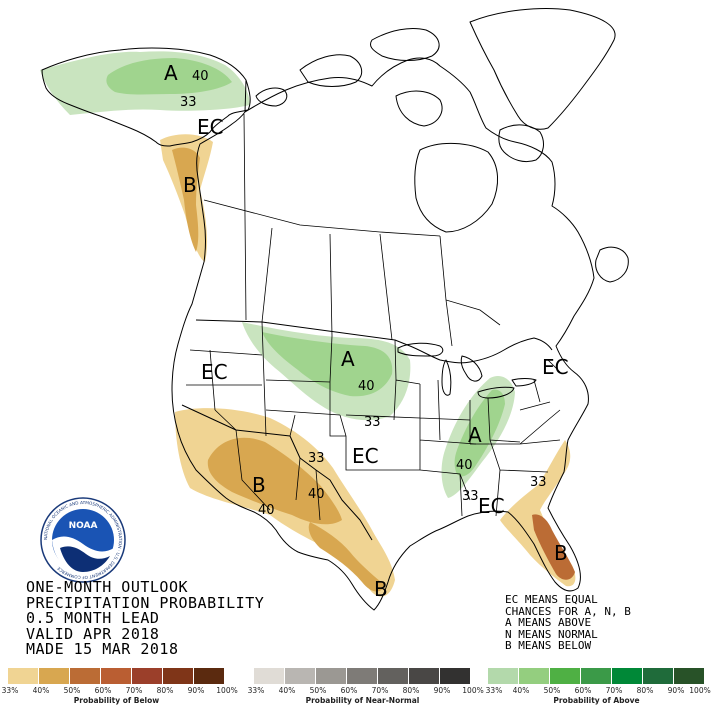  I want to click on florida-below-label: B, so click(561, 553).